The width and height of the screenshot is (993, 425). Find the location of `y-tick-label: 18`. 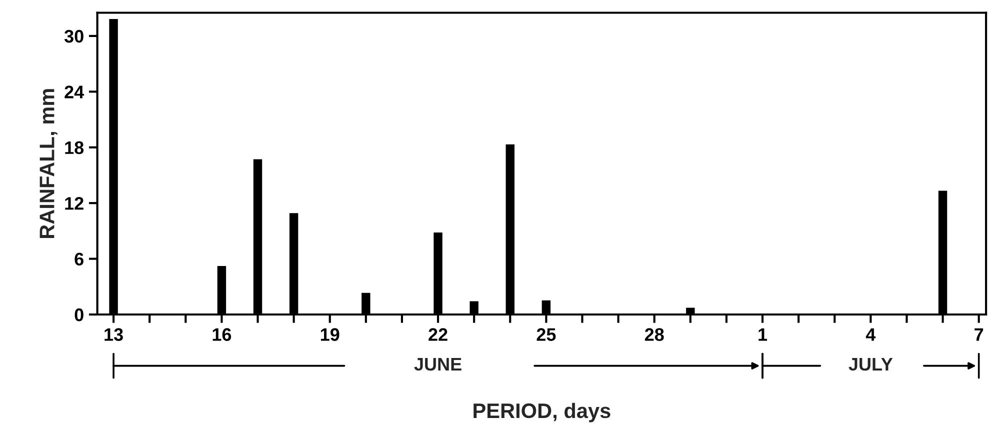

y-tick-label: 18 is located at coordinates (74, 147).